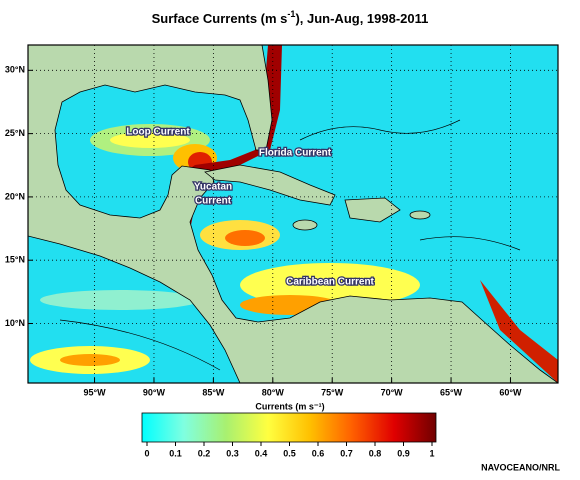  Describe the element at coordinates (295, 153) in the screenshot. I see `annotation: Florida Current` at that location.